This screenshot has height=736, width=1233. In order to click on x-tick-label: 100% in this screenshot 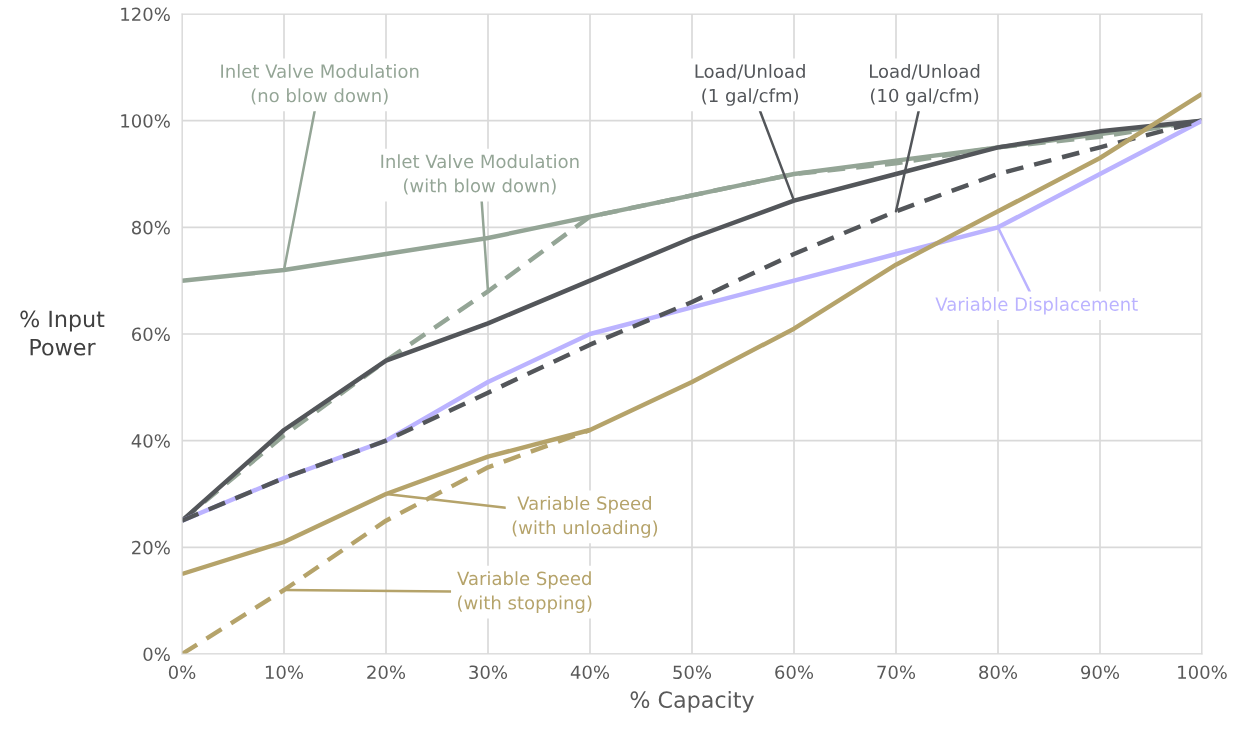, I will do `click(1202, 672)`.